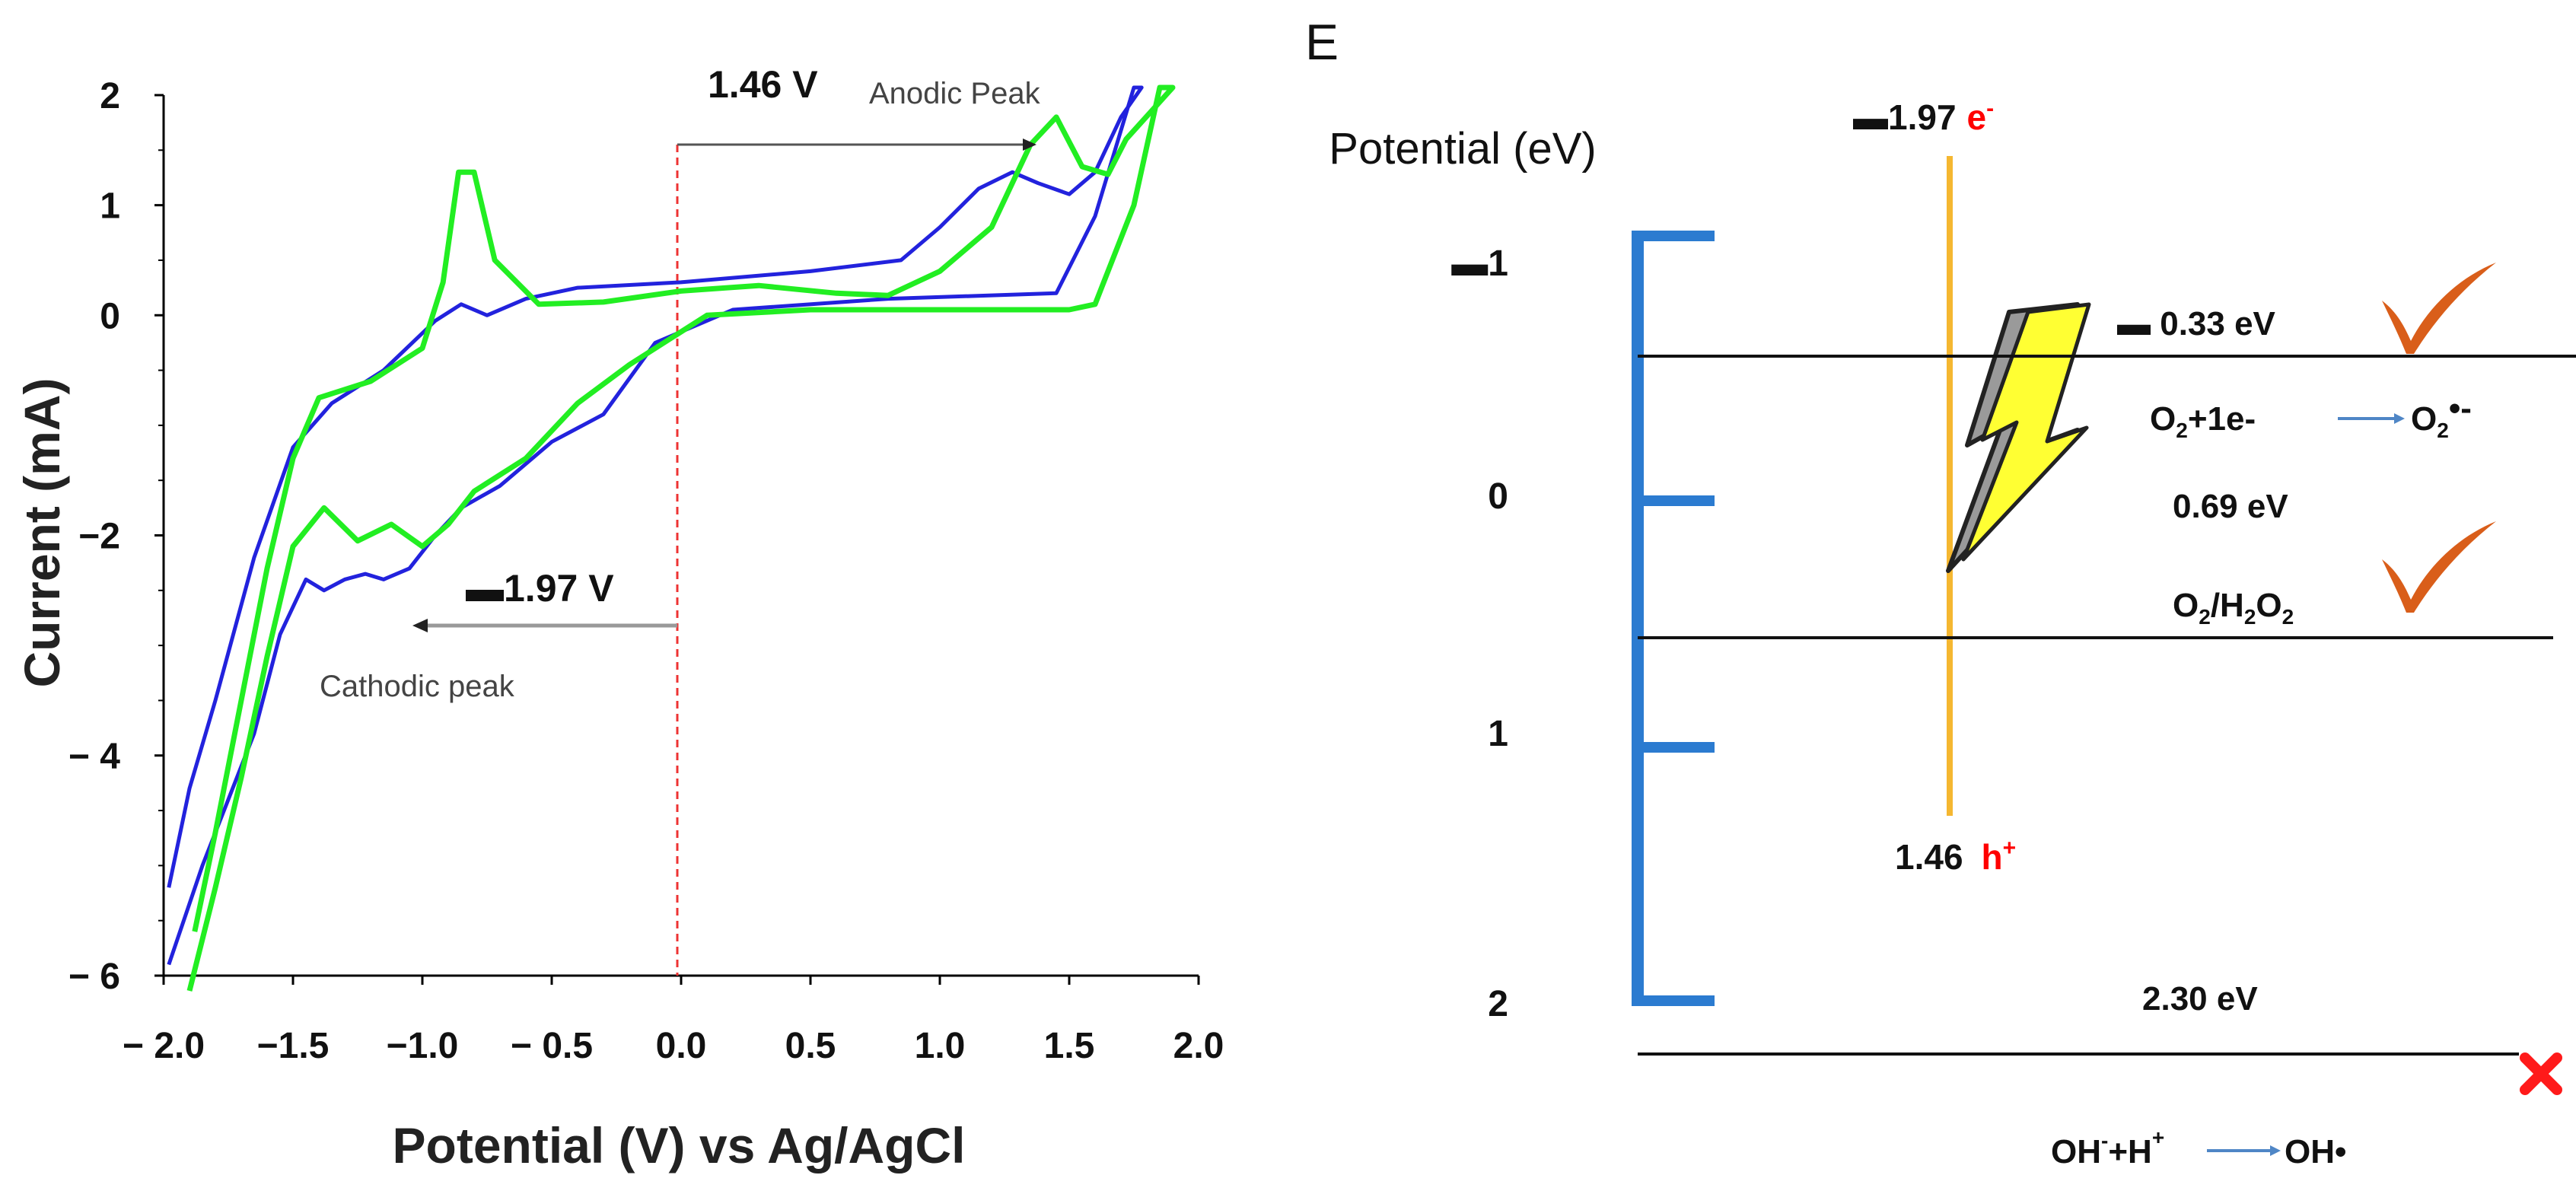 This screenshot has width=2576, height=1191. What do you see at coordinates (2222, 419) in the screenshot?
I see `rx1-c: +1e-` at bounding box center [2222, 419].